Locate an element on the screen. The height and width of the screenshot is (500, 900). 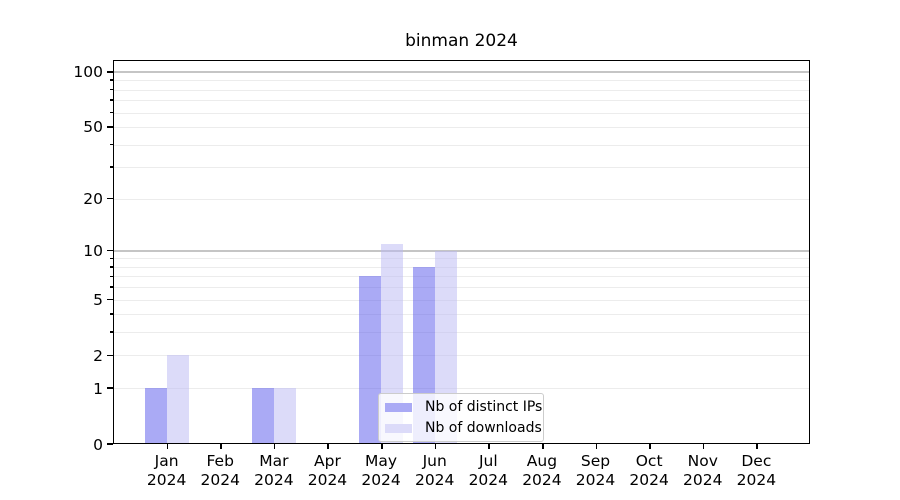
x-tick-mar-2024 is located at coordinates (274, 446).